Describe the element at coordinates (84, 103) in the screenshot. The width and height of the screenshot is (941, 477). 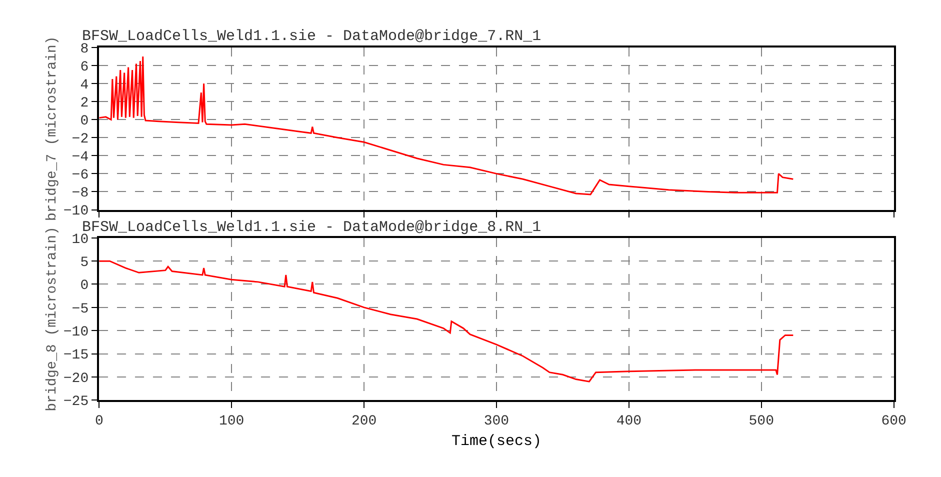
I see `y-tick-label: 2` at that location.